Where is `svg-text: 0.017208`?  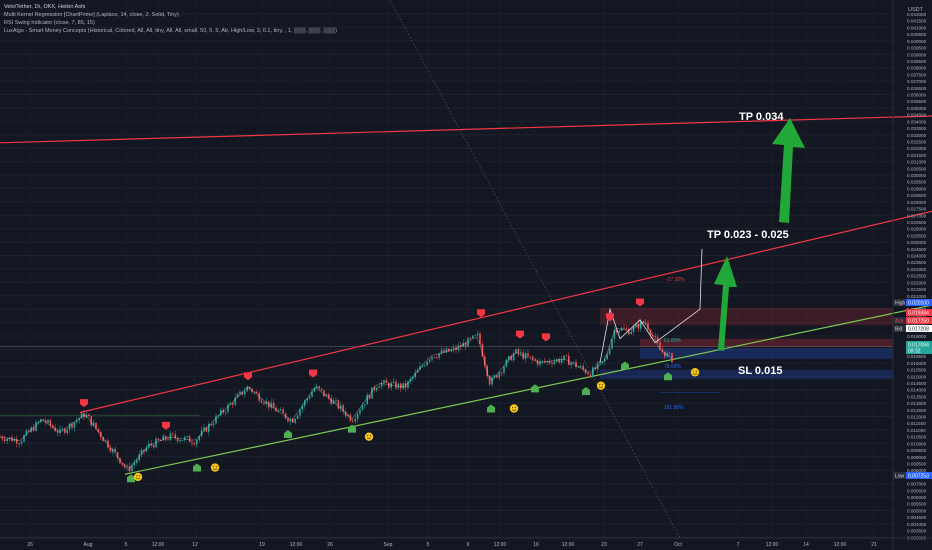 svg-text: 0.017208 is located at coordinates (918, 330).